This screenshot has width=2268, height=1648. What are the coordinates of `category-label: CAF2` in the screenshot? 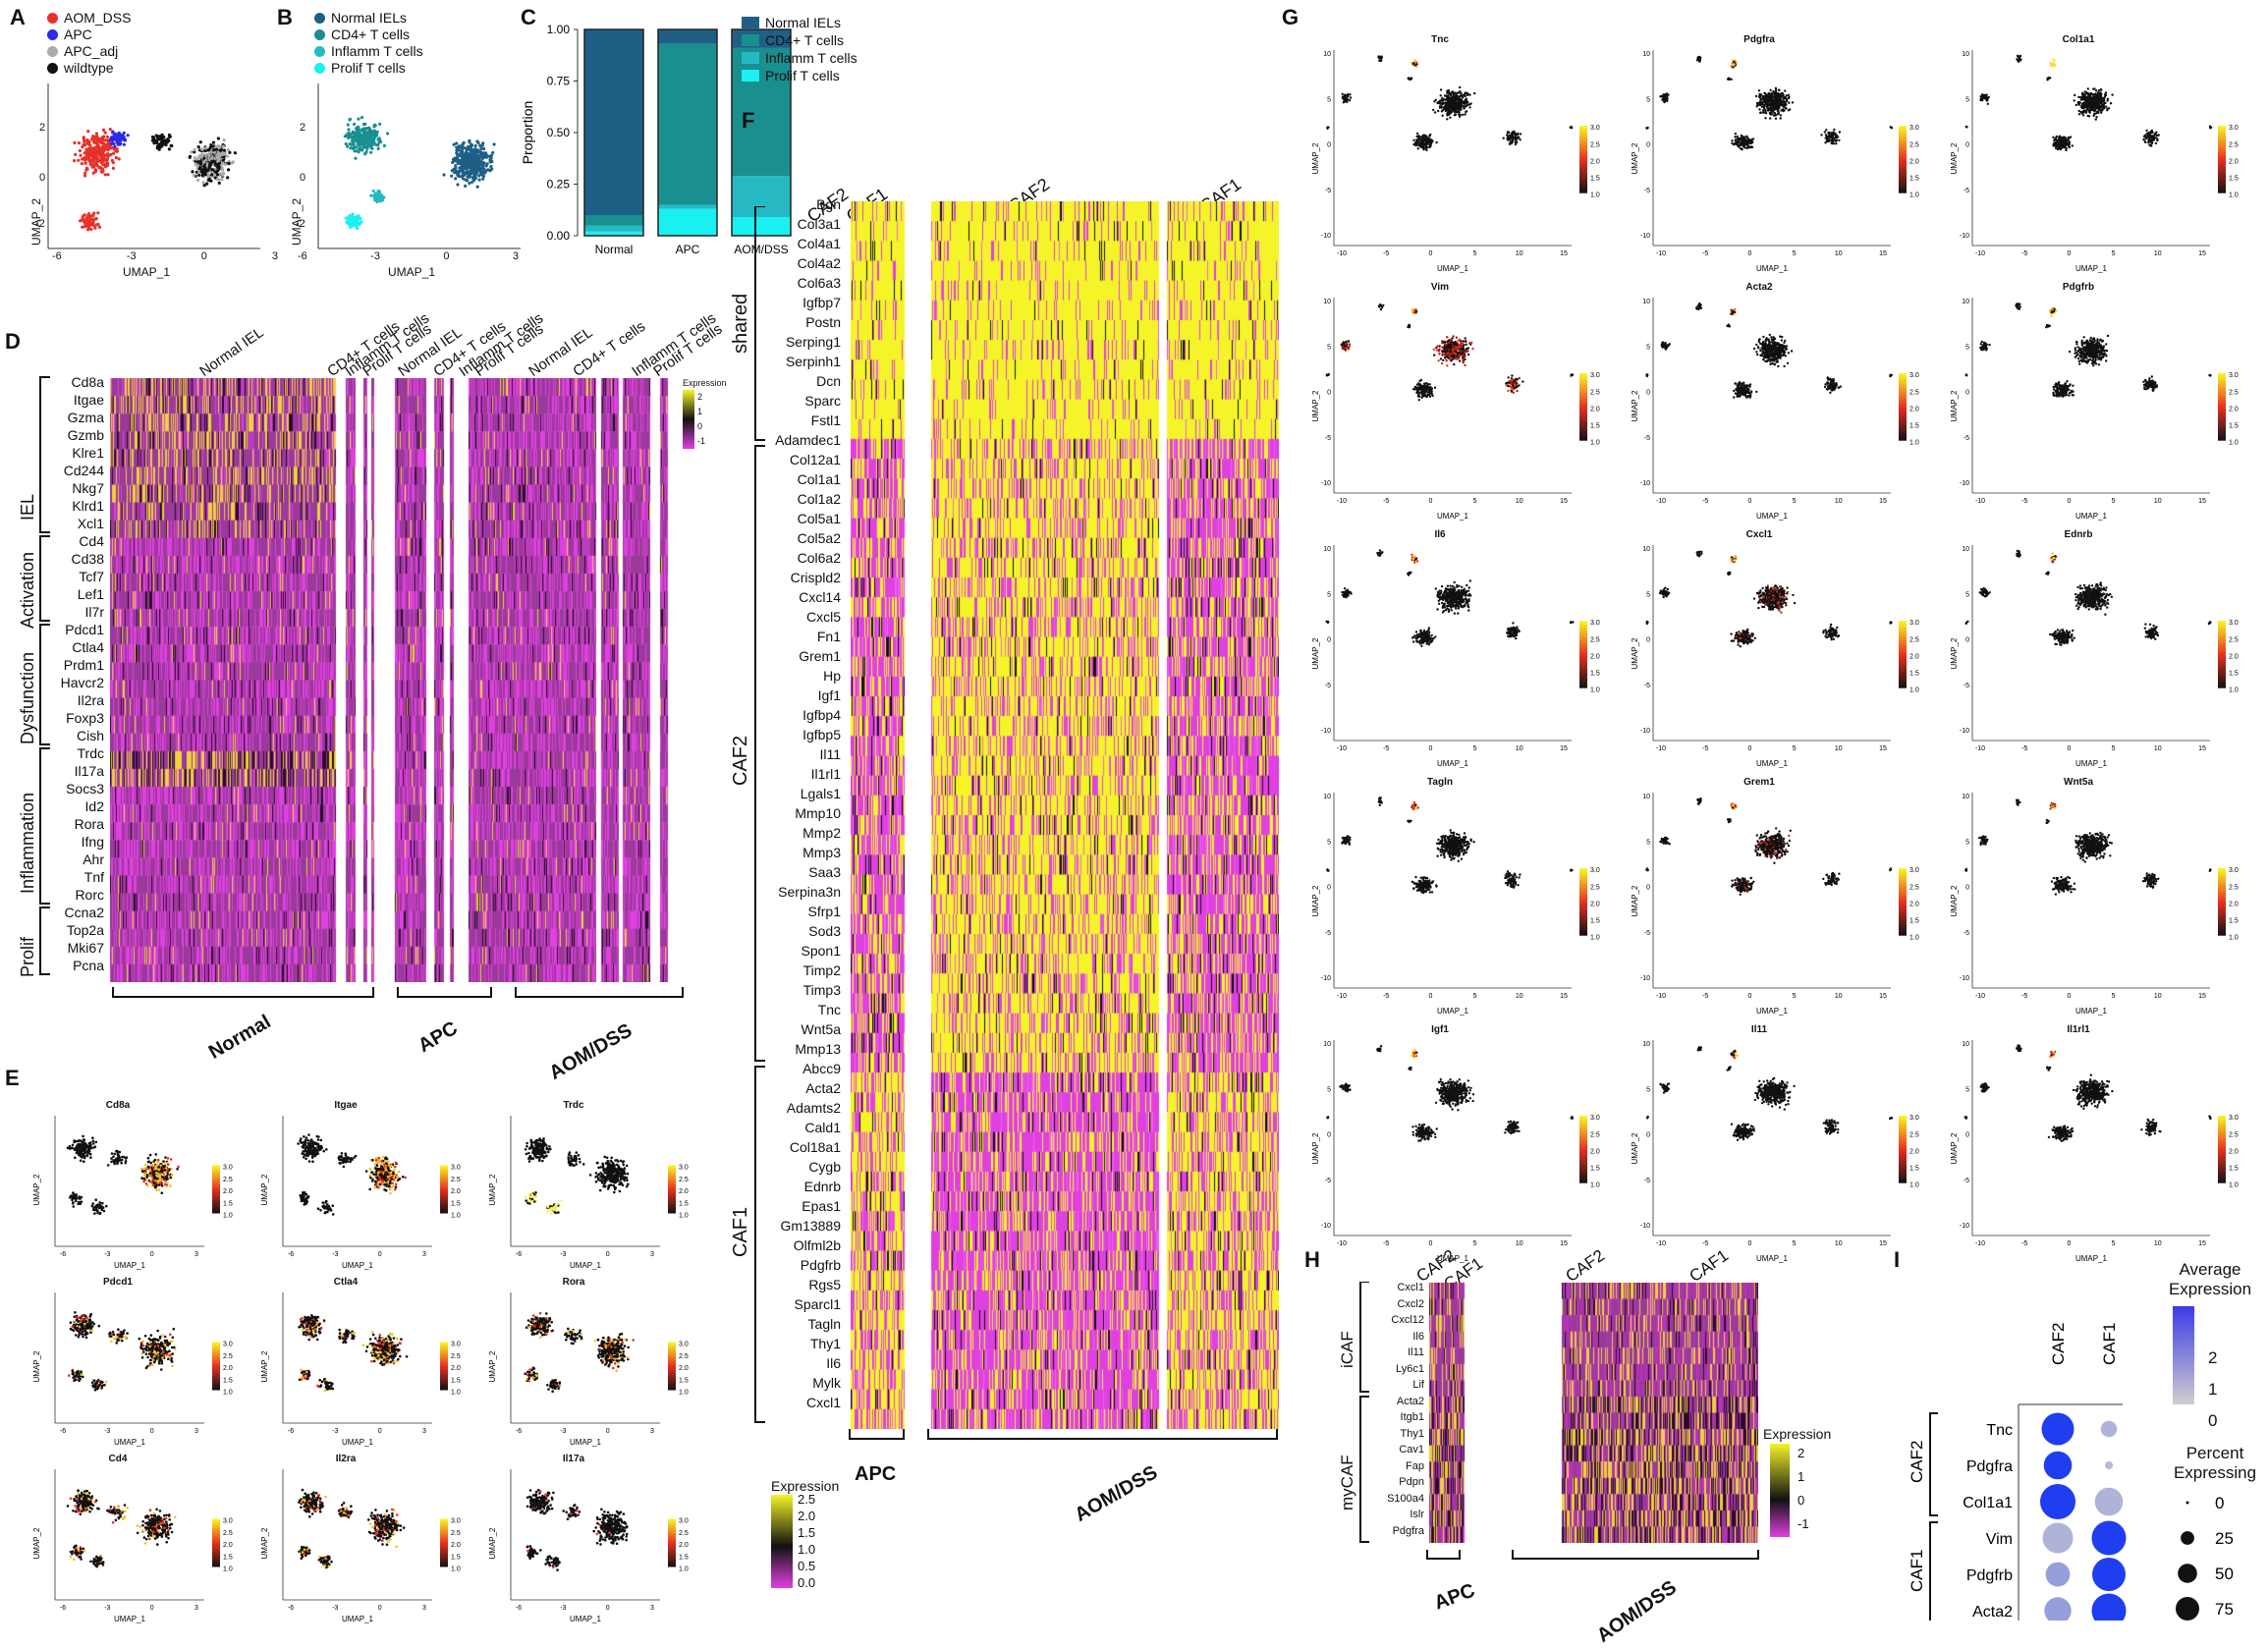 It's located at (1917, 1462).